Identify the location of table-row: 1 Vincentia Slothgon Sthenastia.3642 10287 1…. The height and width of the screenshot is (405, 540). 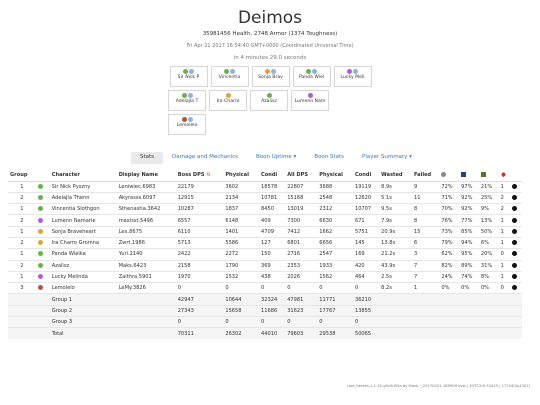
(265, 209).